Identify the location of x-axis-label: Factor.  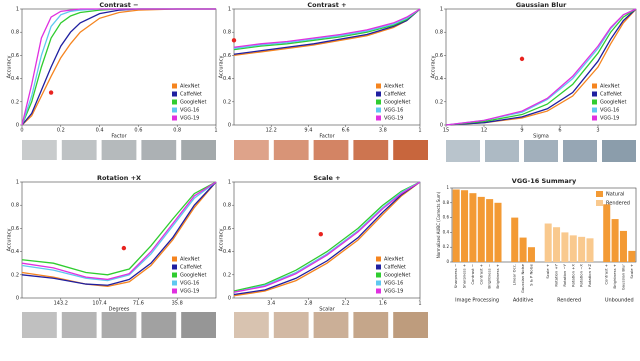
(327, 137).